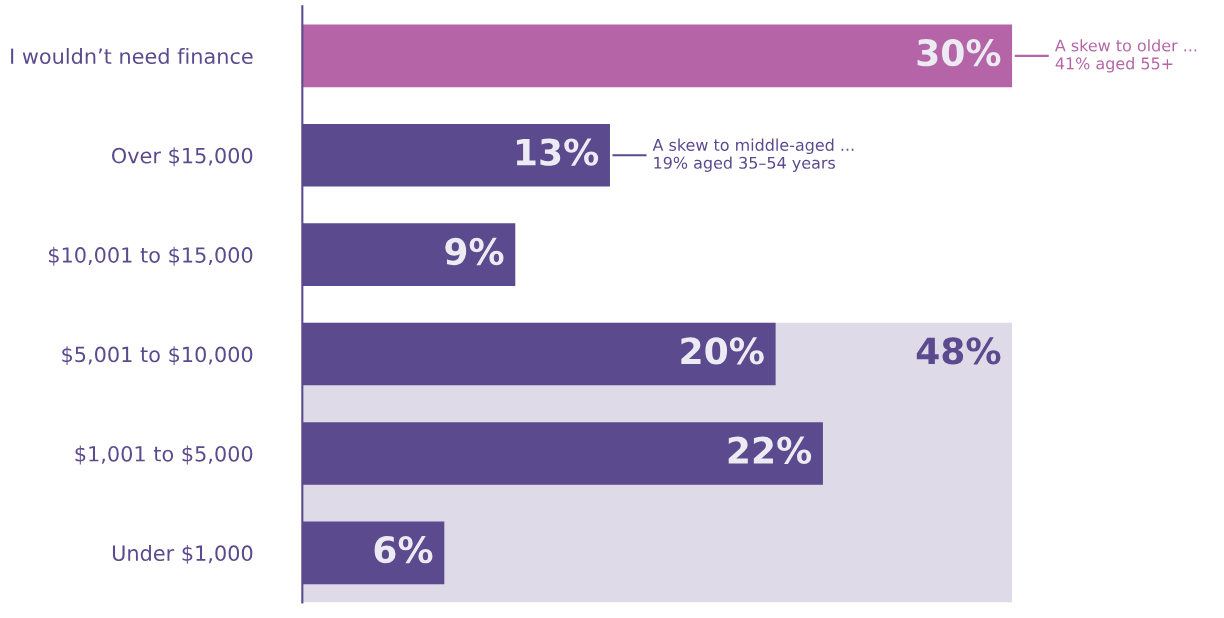 The width and height of the screenshot is (1224, 618). Describe the element at coordinates (403, 550) in the screenshot. I see `data-label: 6%` at that location.